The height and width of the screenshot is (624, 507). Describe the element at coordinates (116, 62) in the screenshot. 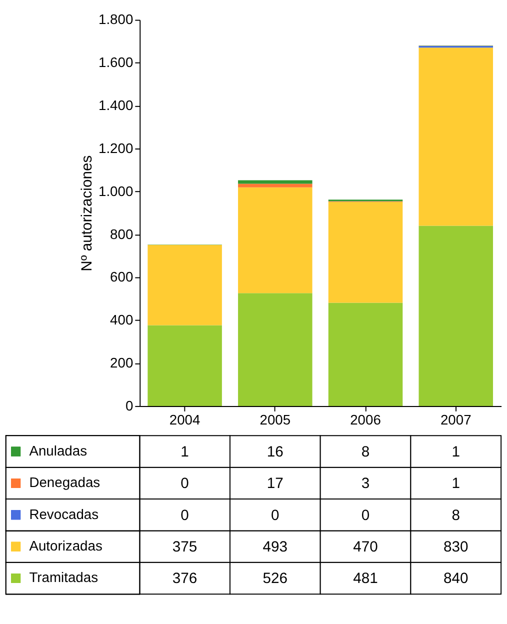

I see `y-tick-label: 1.600` at that location.